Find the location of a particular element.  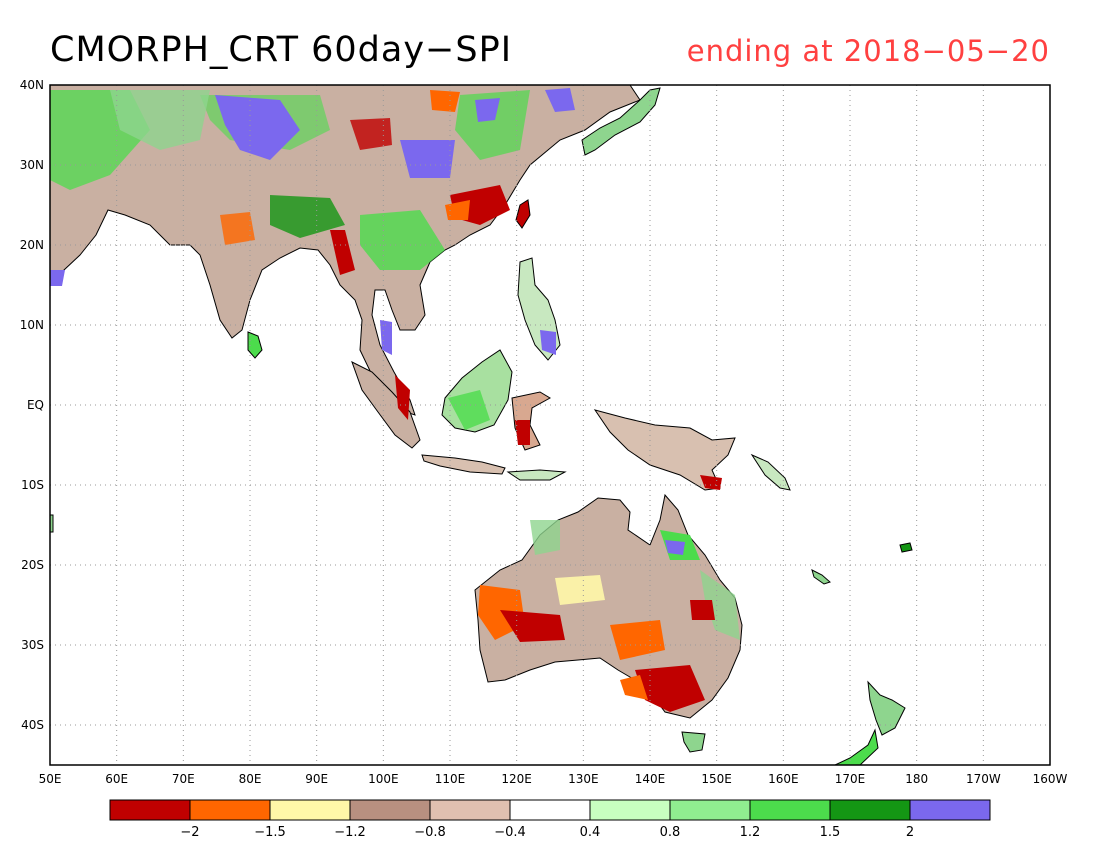

date-subtitle: ending at 2018−05−20 is located at coordinates (868, 51).